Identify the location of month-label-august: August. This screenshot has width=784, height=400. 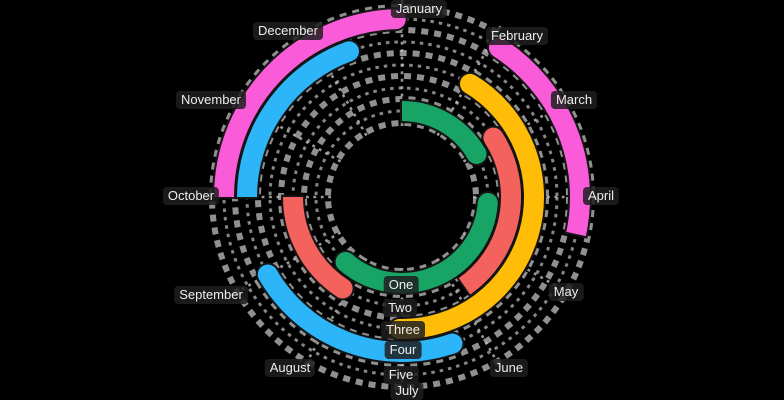
(290, 368).